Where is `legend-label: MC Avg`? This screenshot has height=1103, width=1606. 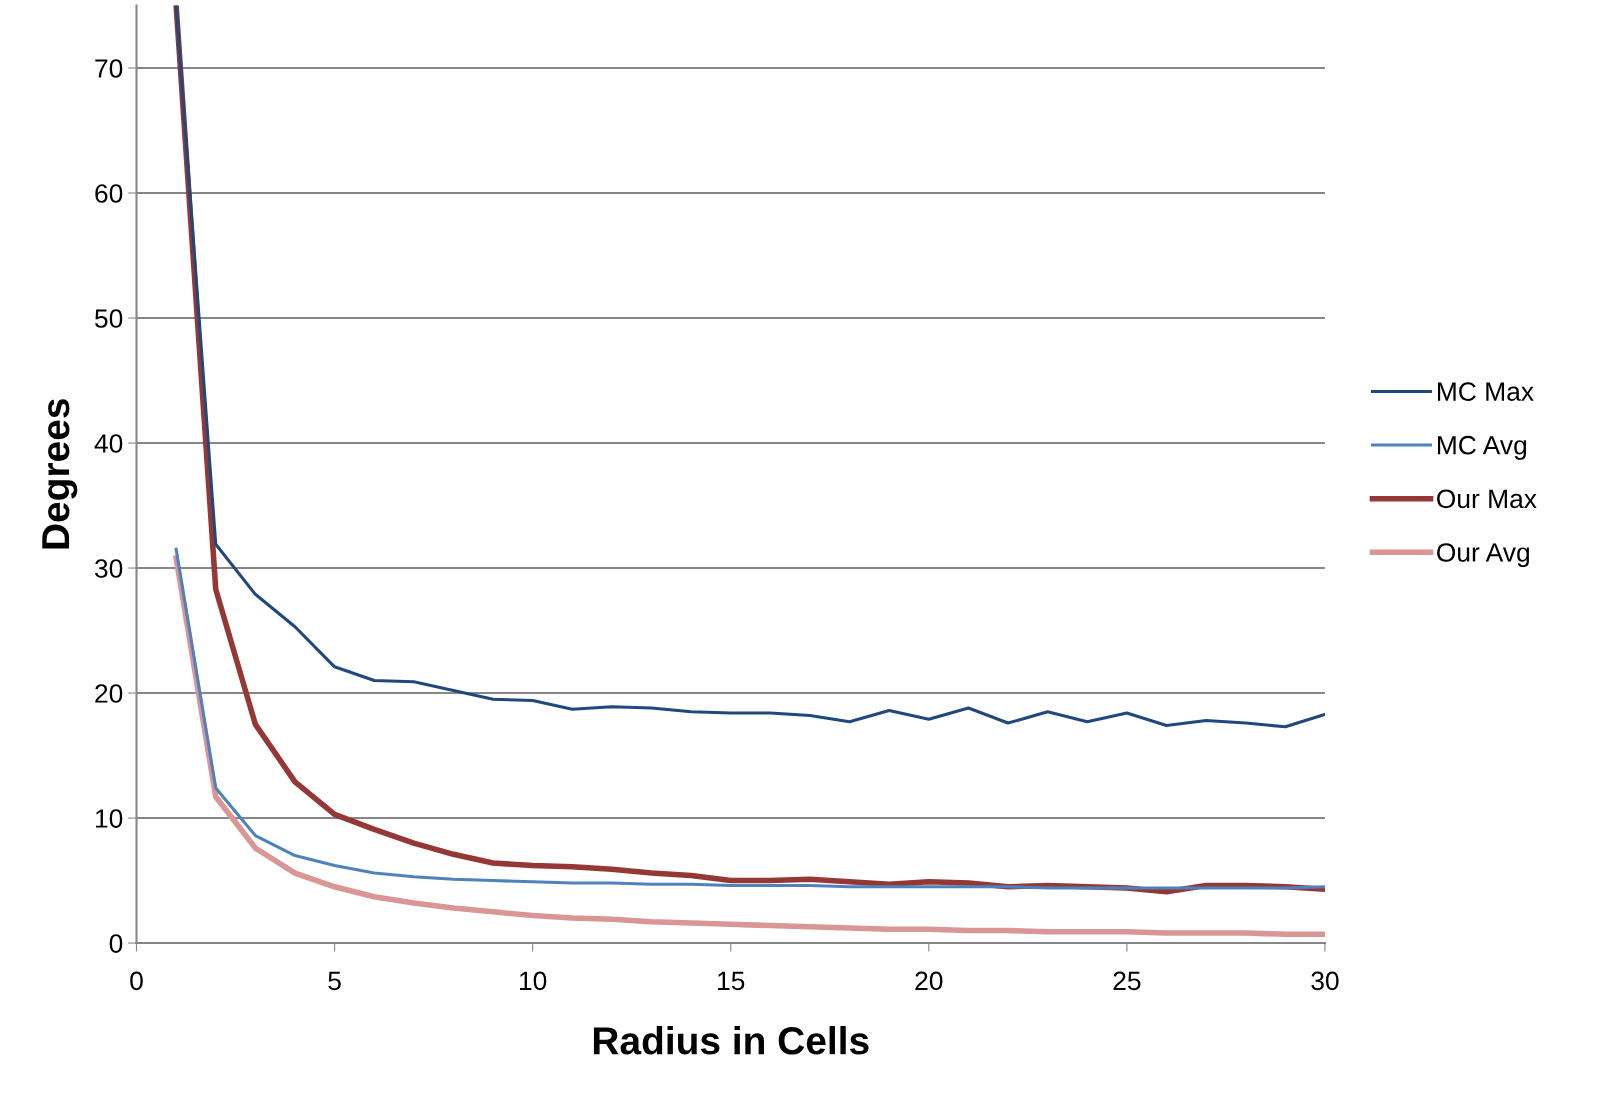
legend-label: MC Avg is located at coordinates (1482, 447).